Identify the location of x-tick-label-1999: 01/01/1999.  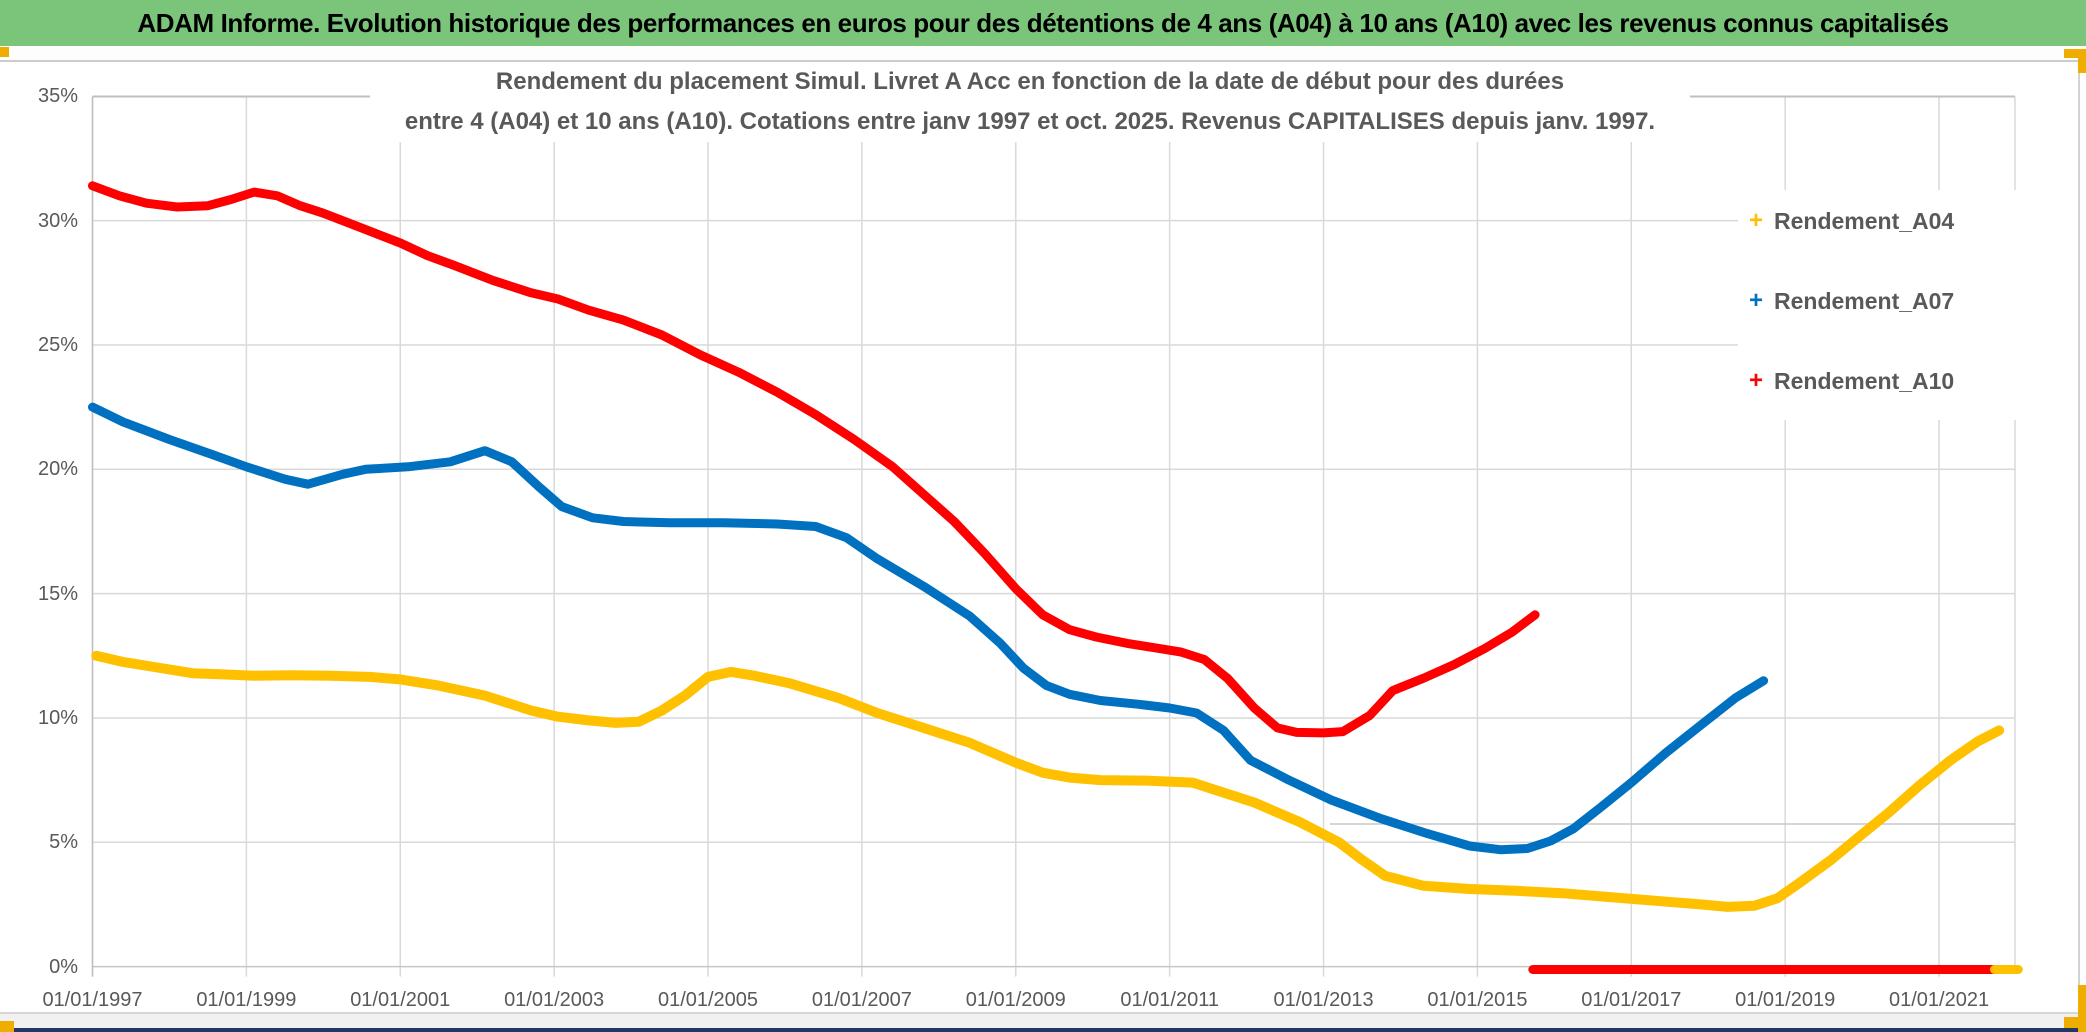
(246, 1000).